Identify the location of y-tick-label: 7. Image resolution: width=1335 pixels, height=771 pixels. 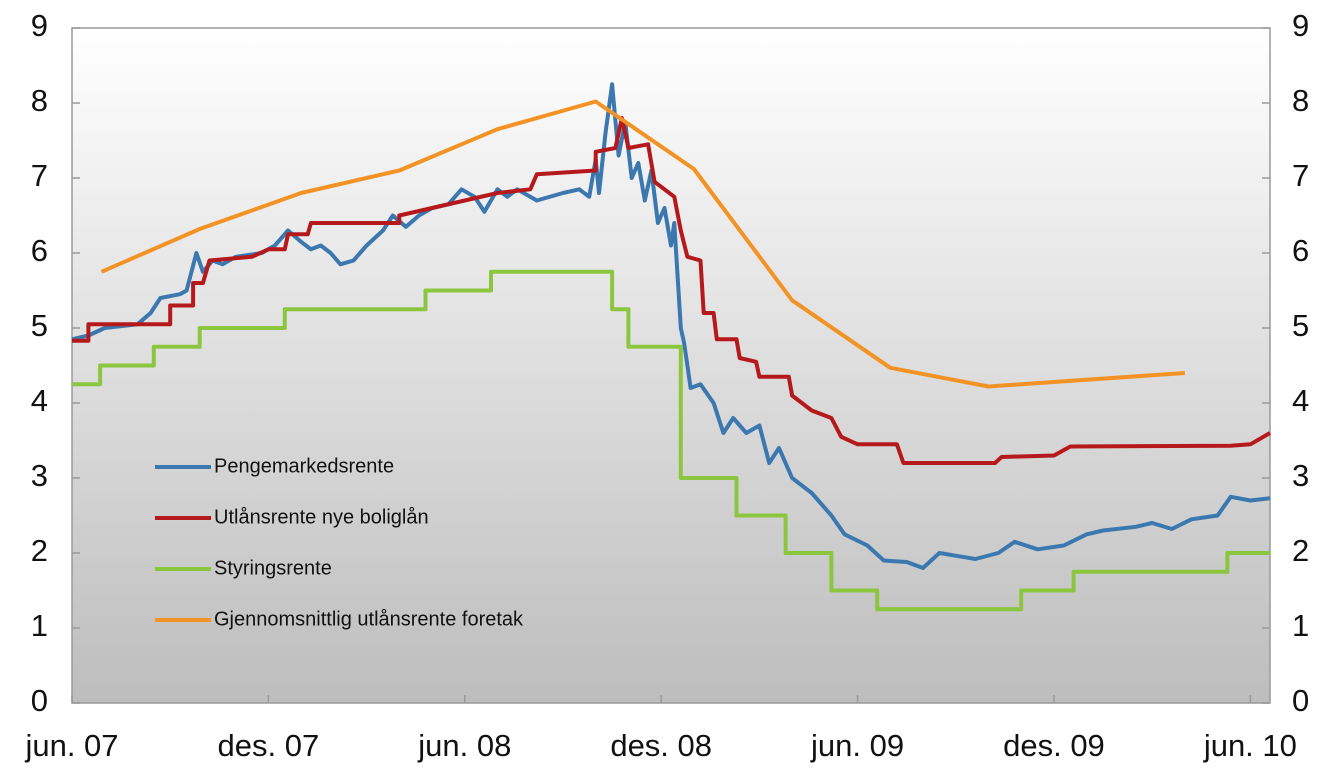
(39, 175).